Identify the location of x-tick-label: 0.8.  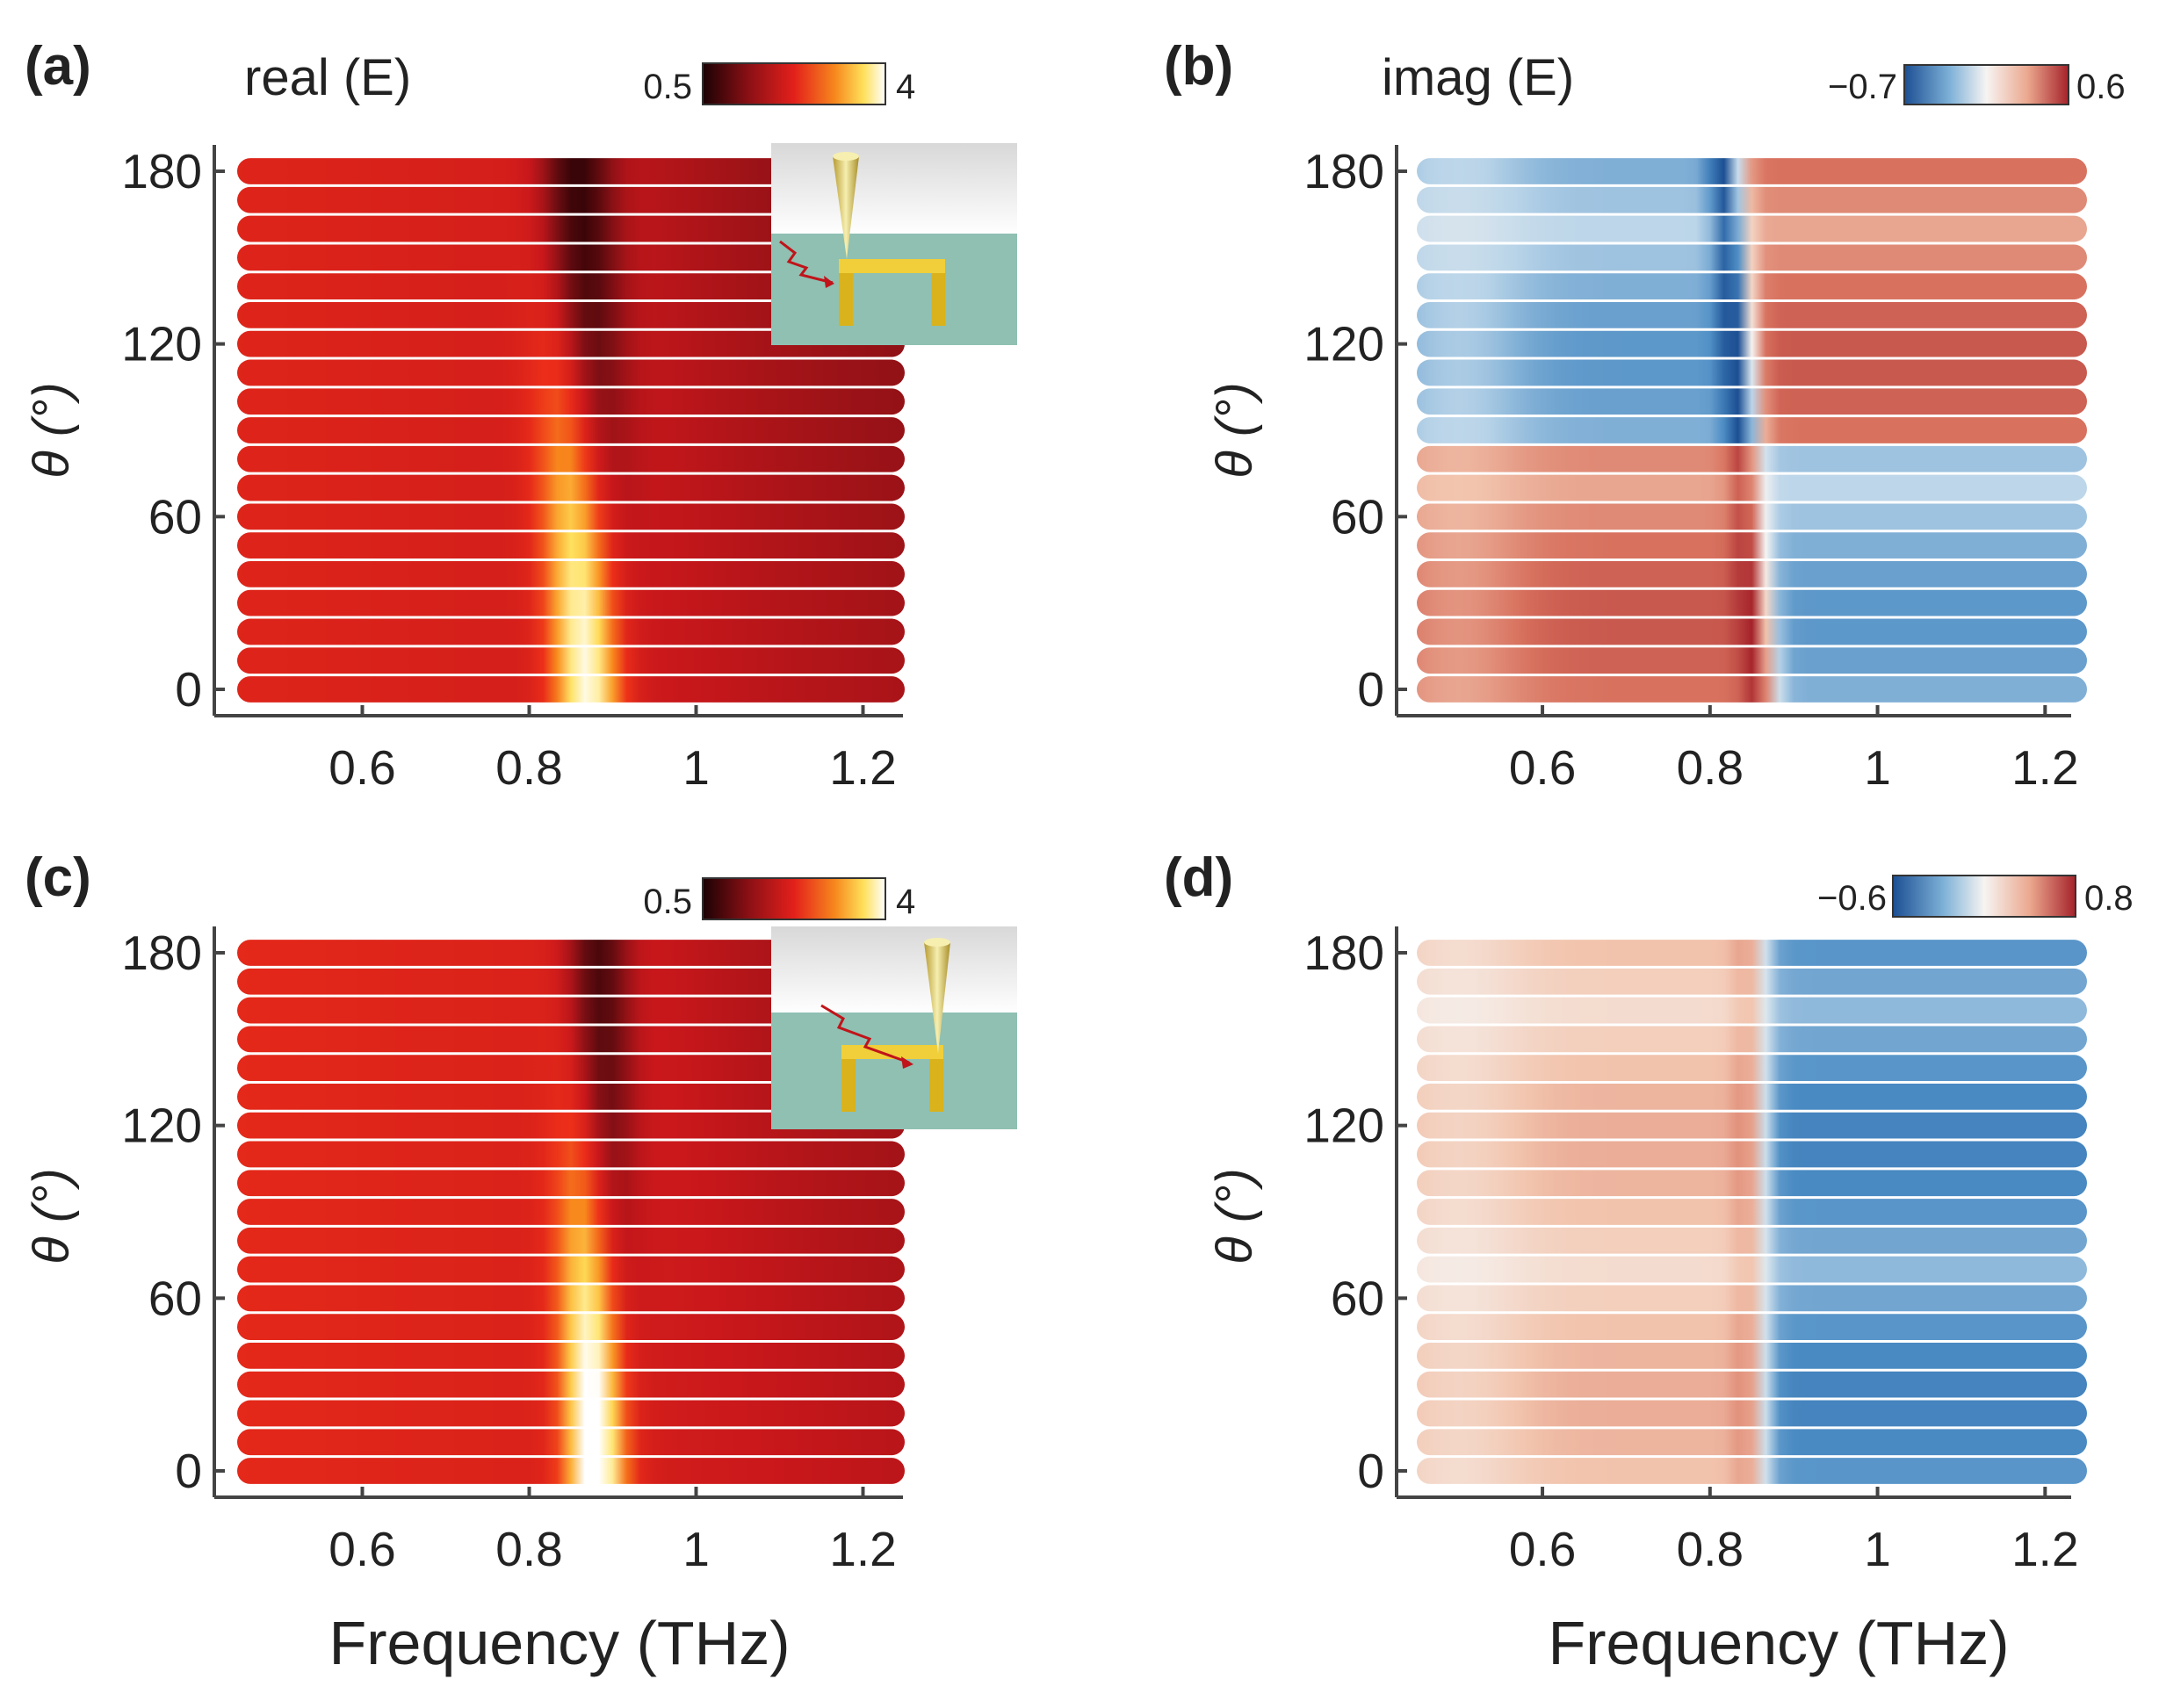
(1711, 1549).